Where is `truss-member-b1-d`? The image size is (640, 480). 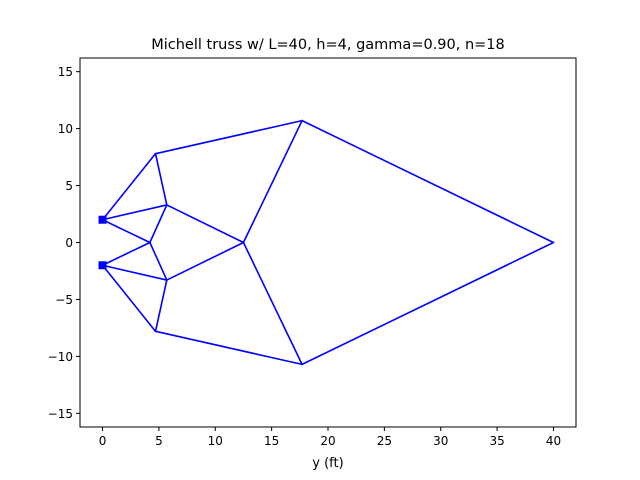 truss-member-b1-d is located at coordinates (205, 224).